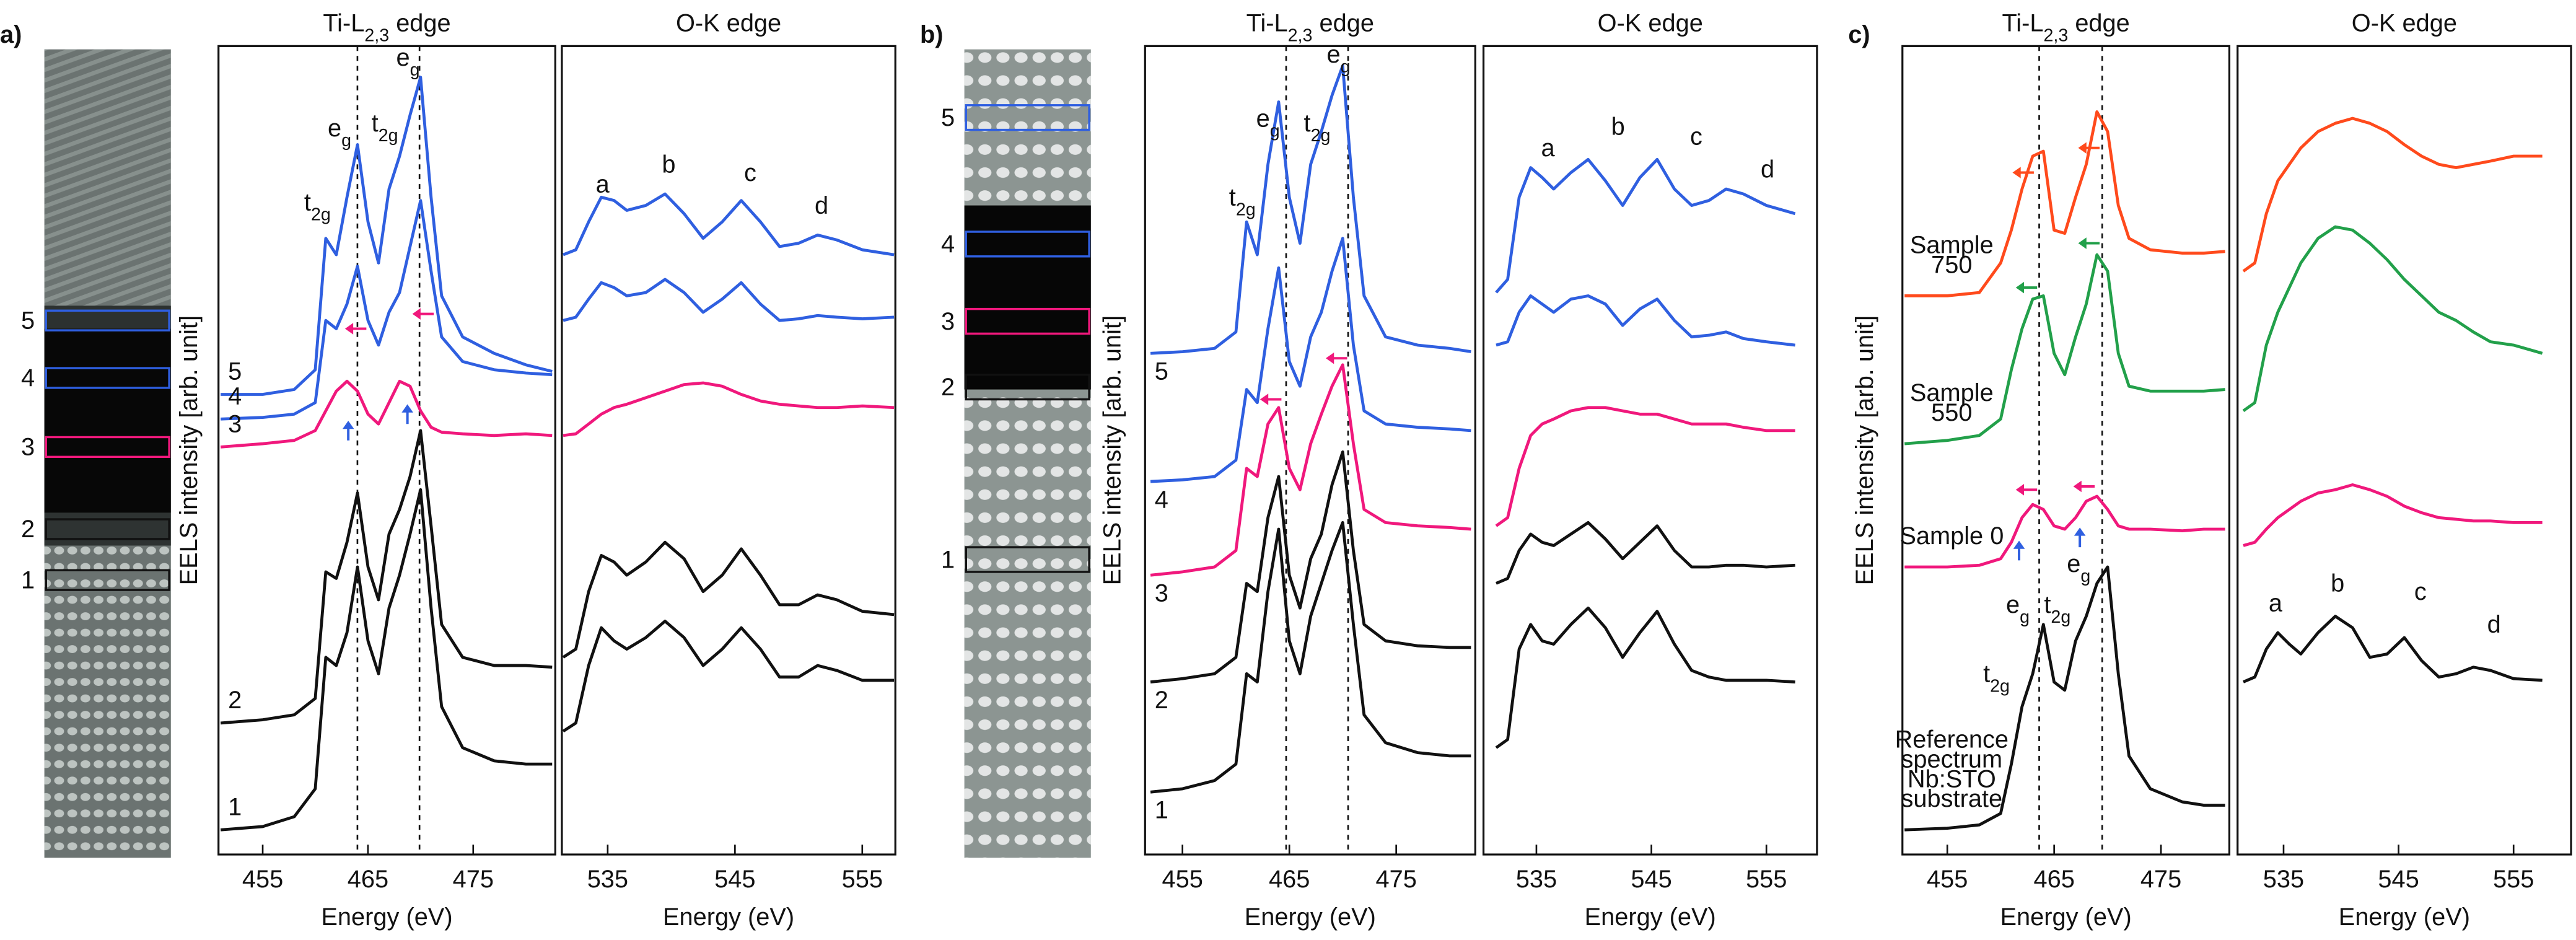  Describe the element at coordinates (1952, 798) in the screenshot. I see `series-label: substrate` at that location.